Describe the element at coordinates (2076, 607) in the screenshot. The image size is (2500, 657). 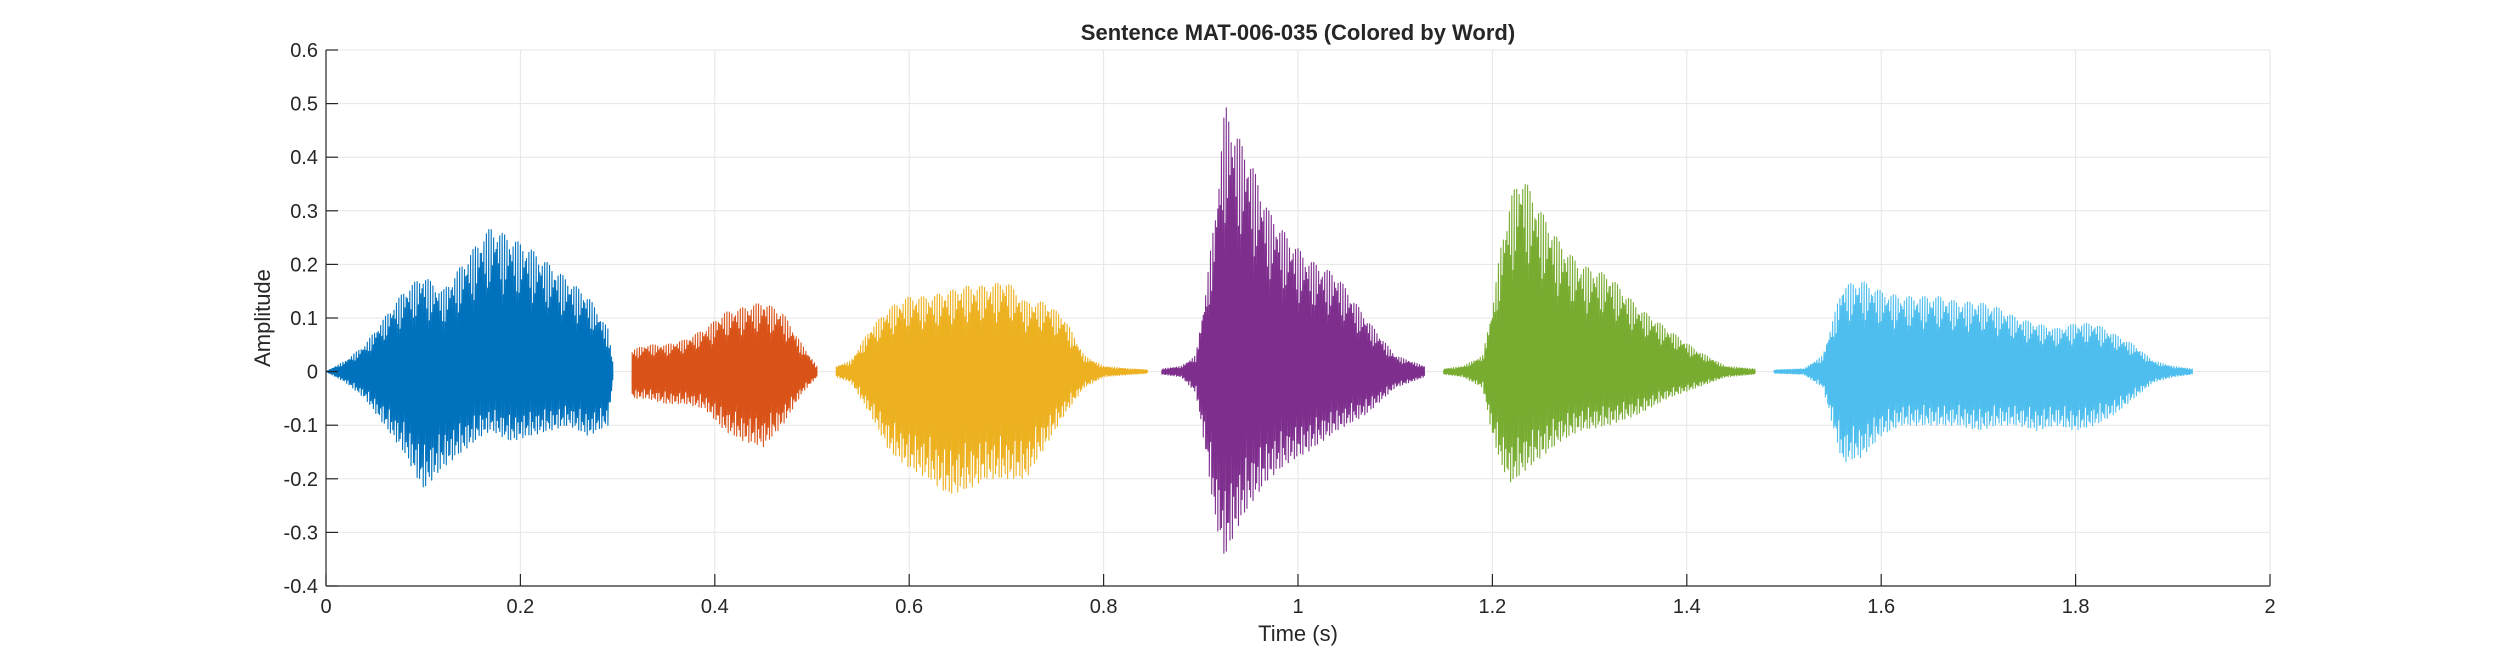
I see `x-tick-label: 1.8` at that location.